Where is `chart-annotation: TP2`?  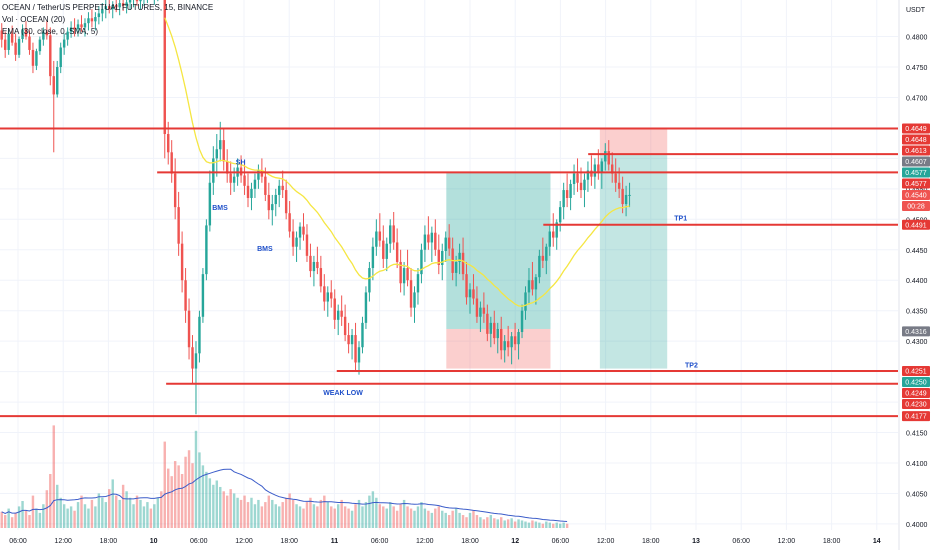 chart-annotation: TP2 is located at coordinates (691, 365).